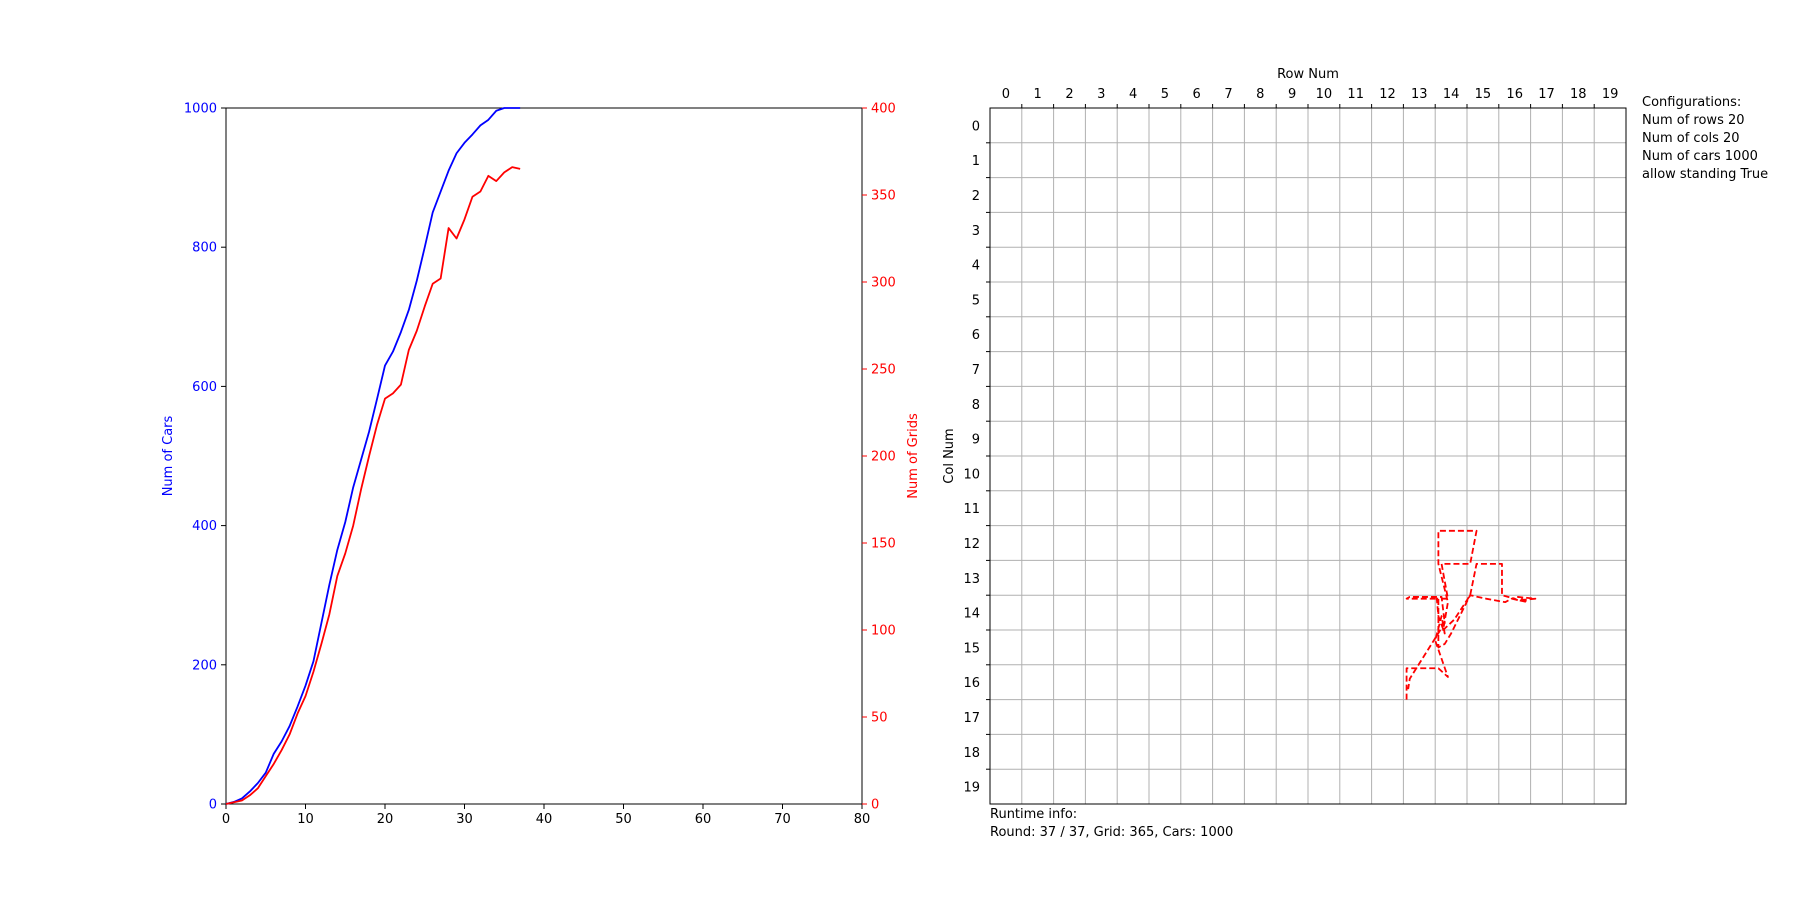  I want to click on x-tick-label: 50, so click(623, 819).